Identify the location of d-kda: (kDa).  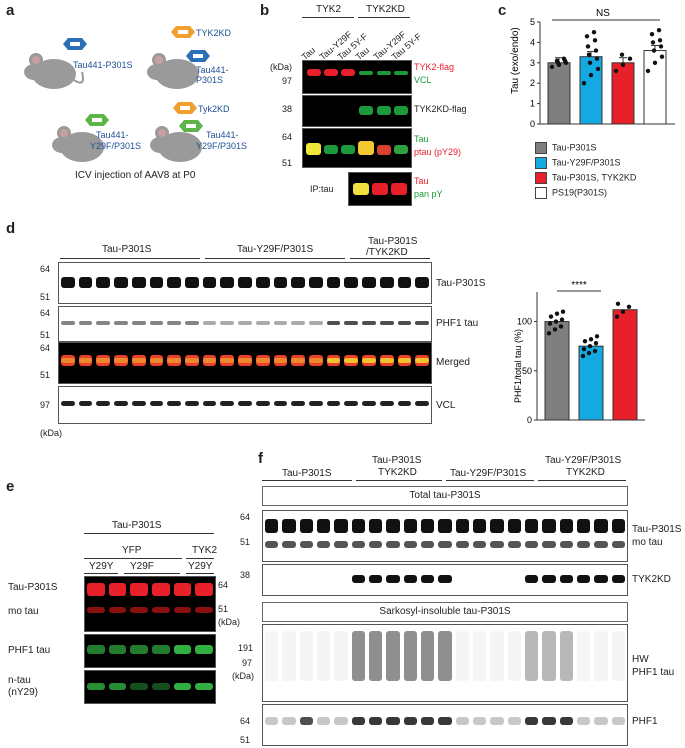
(51, 433).